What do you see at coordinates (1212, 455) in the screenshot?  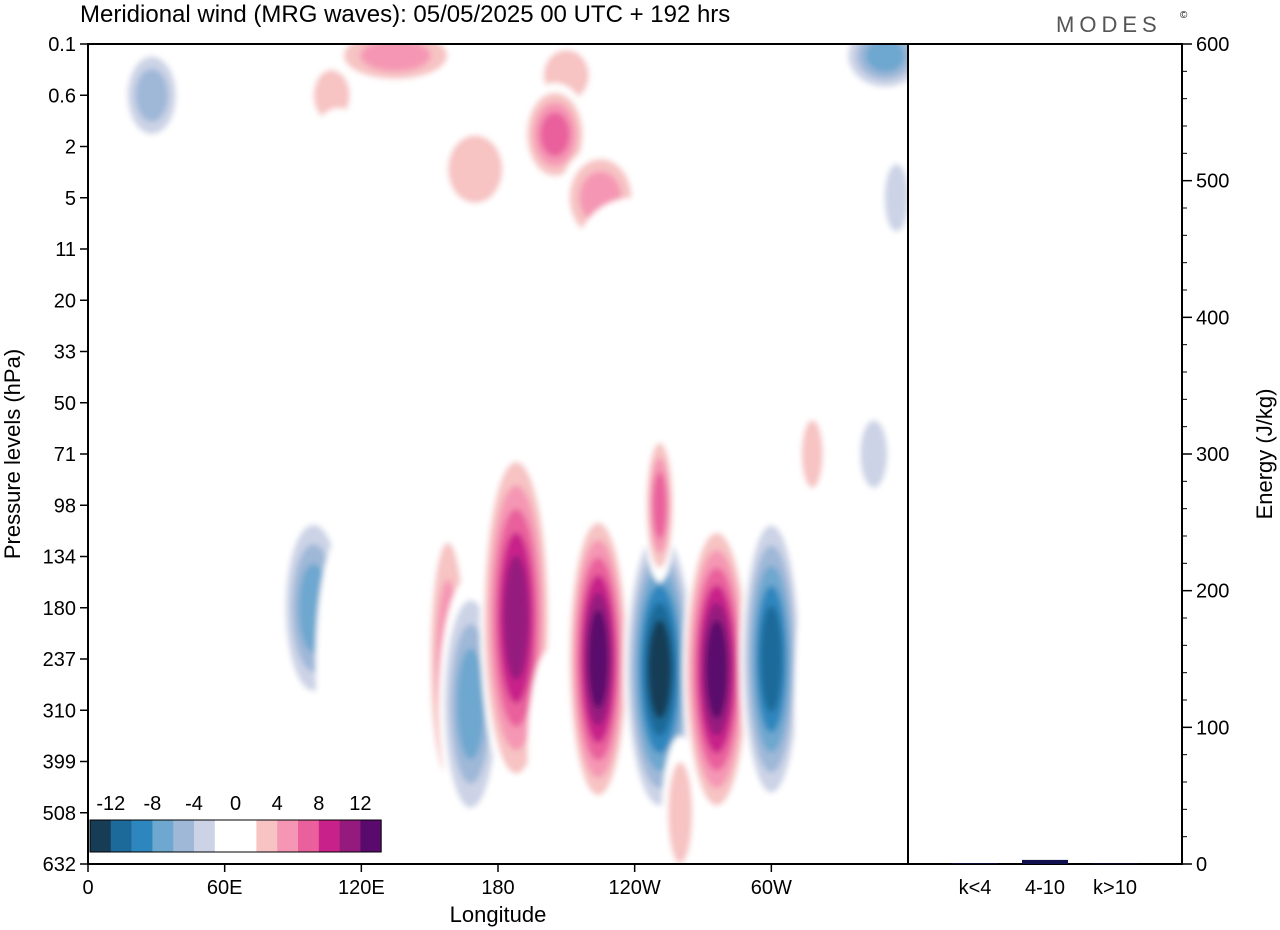 I see `energy-tick-label: 300` at bounding box center [1212, 455].